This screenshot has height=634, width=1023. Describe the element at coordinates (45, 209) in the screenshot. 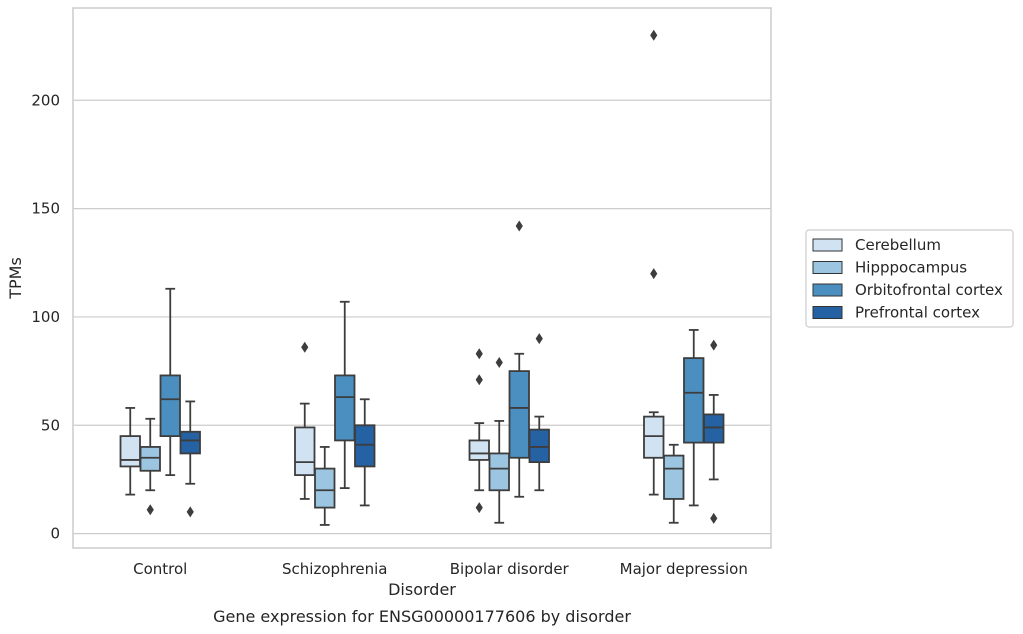

I see `y-tick-label: 150` at that location.